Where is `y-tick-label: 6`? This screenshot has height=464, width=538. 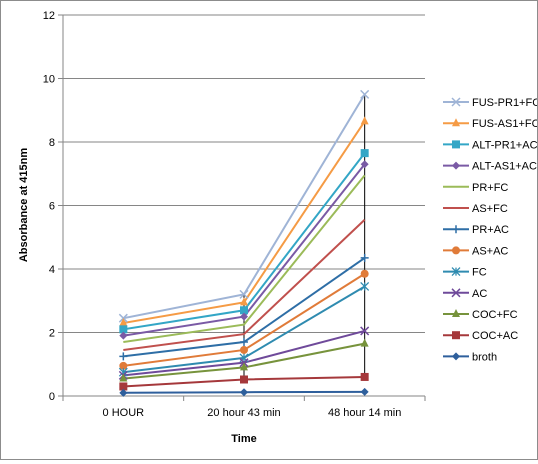 y-tick-label: 6 is located at coordinates (52, 207).